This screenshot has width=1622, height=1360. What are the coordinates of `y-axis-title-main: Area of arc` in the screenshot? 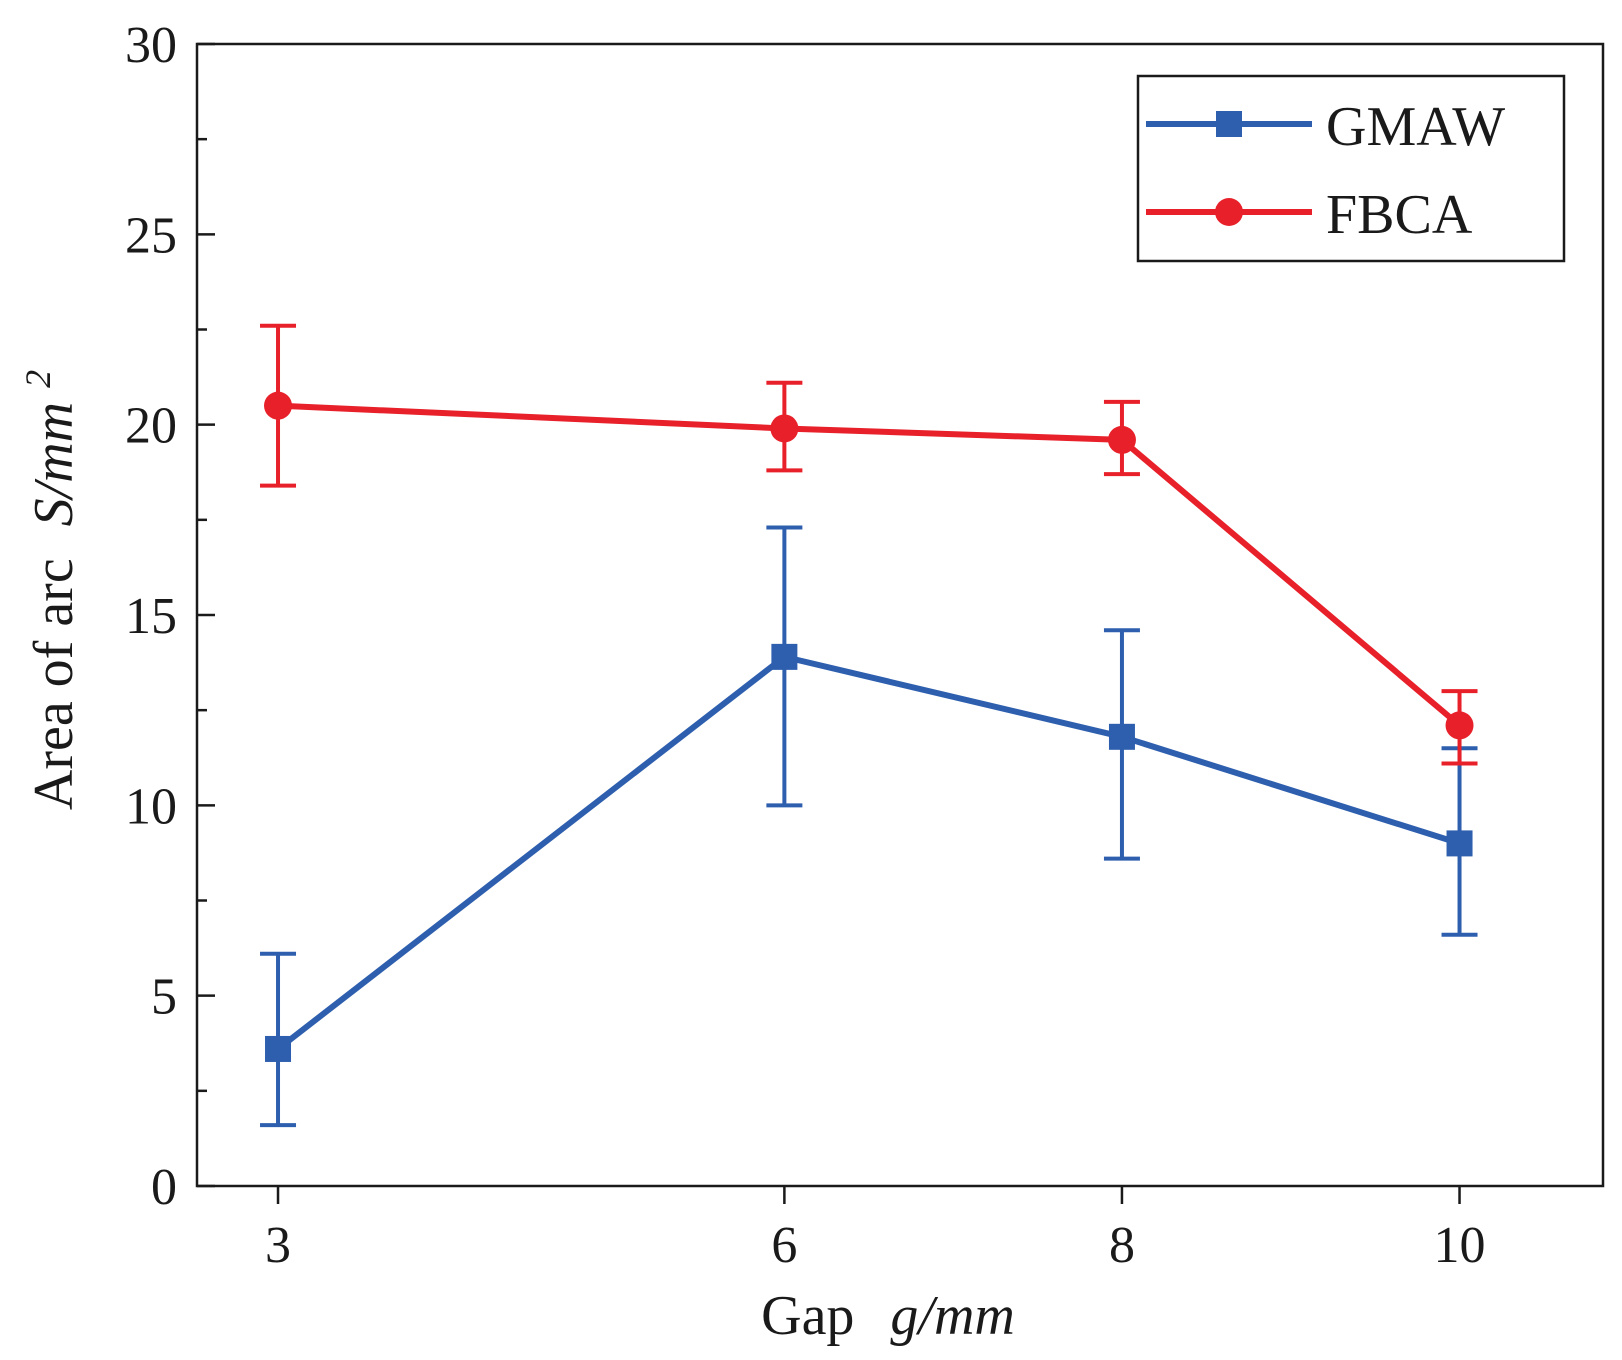 It's located at (54, 684).